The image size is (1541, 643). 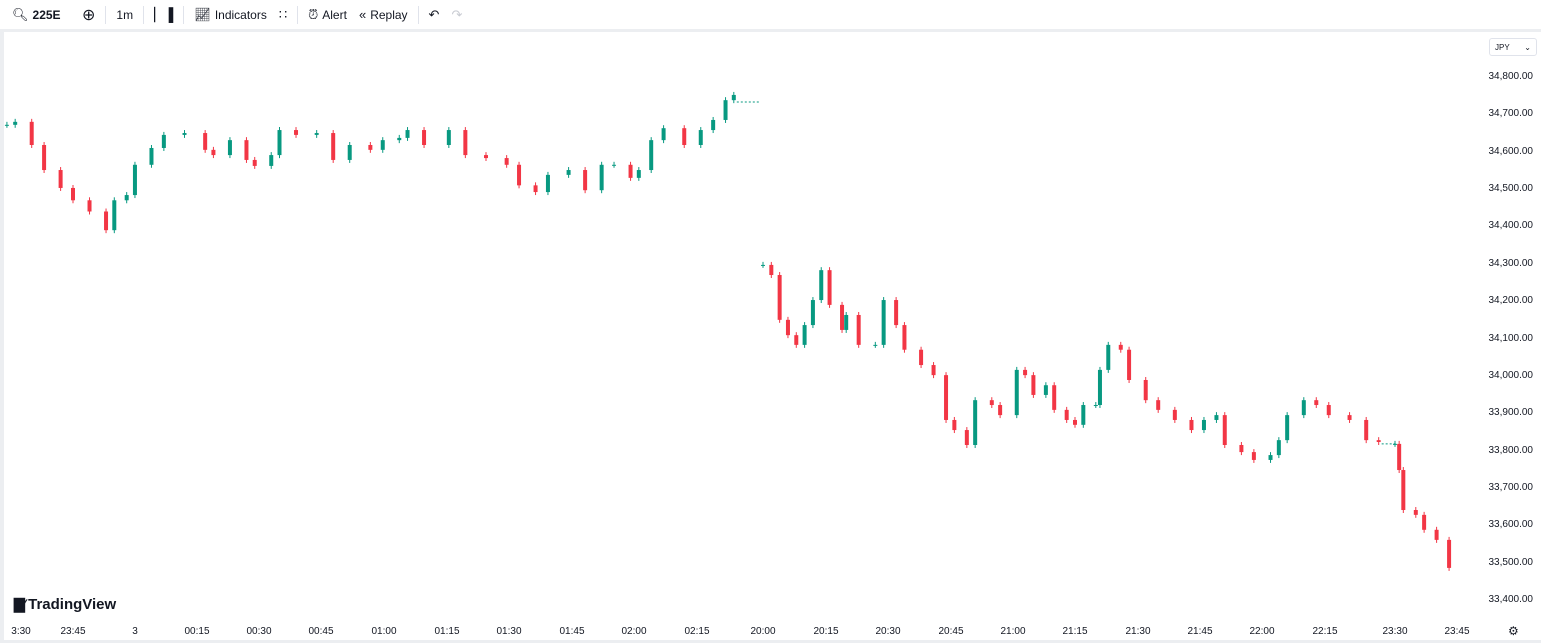 I want to click on gear-icon: ⚙︎, so click(x=1513, y=631).